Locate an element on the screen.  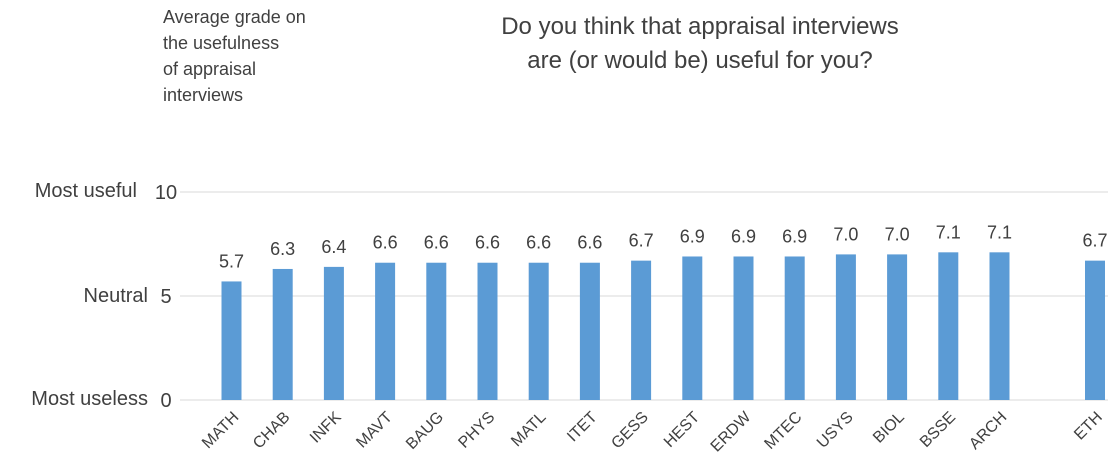
y-tick-label: 10 is located at coordinates (166, 193).